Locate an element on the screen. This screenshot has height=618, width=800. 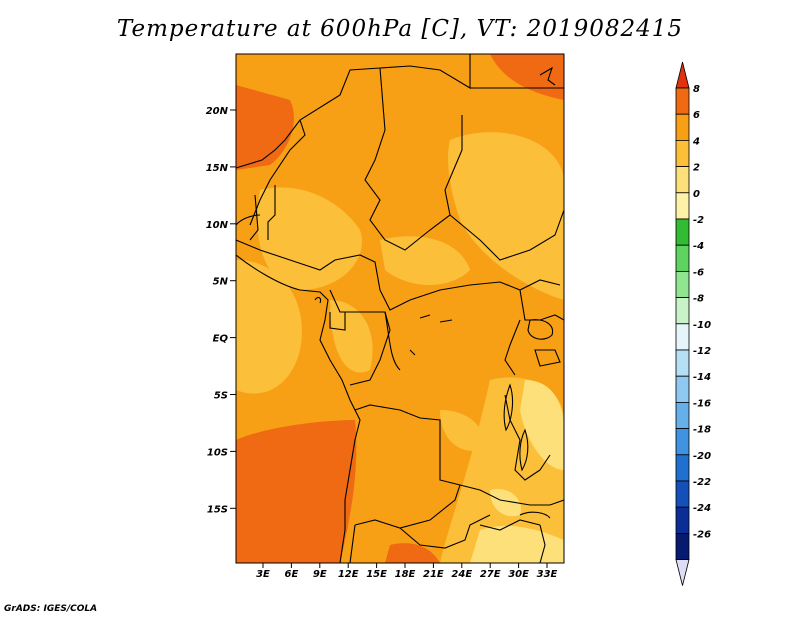
lat-label: 10N is located at coordinates (217, 225).